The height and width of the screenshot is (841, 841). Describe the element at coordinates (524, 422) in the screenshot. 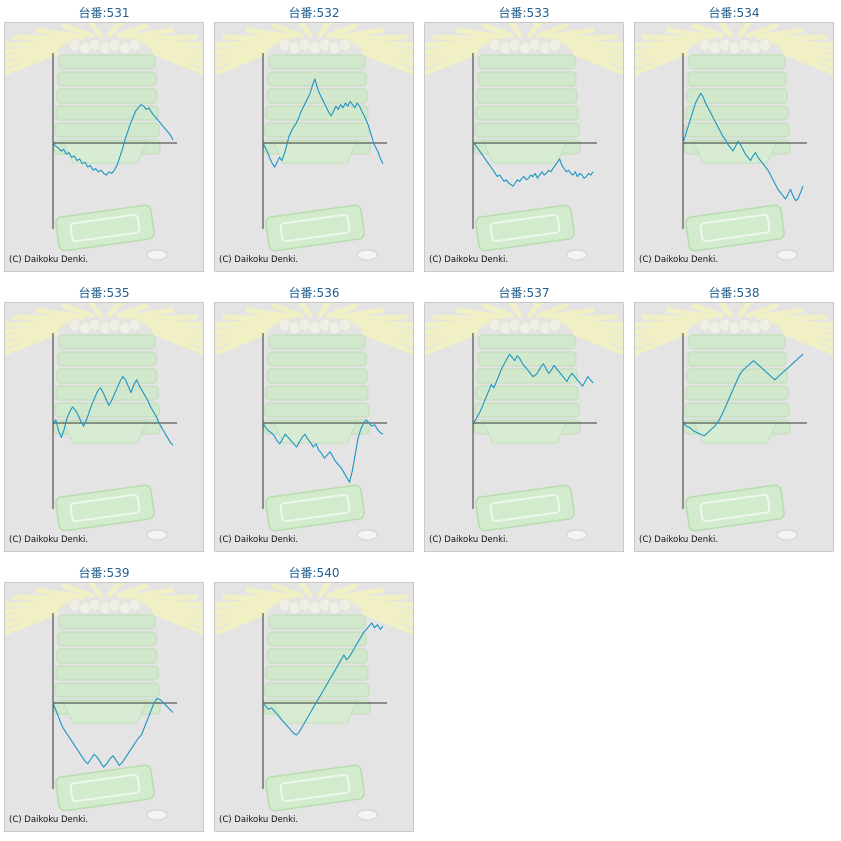

I see `background-artwork` at that location.